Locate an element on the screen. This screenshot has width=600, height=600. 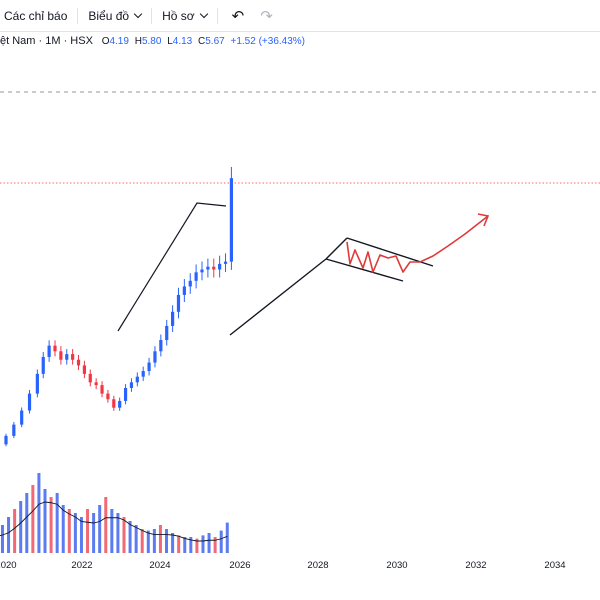
flag-lower-line is located at coordinates (364, 270).